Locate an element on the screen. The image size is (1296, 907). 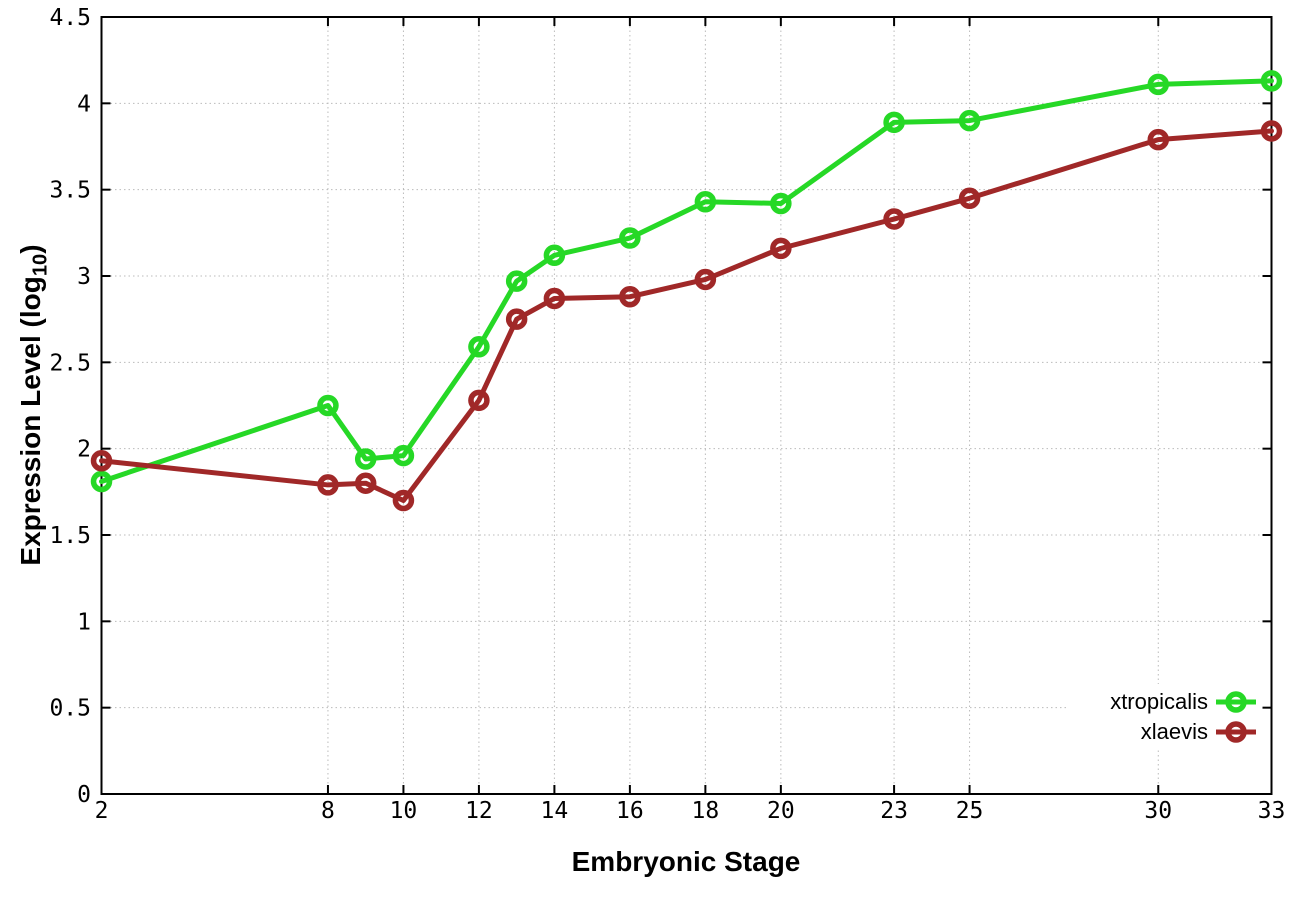
y-axis-title: Expression Level (log10) is located at coordinates (33, 405).